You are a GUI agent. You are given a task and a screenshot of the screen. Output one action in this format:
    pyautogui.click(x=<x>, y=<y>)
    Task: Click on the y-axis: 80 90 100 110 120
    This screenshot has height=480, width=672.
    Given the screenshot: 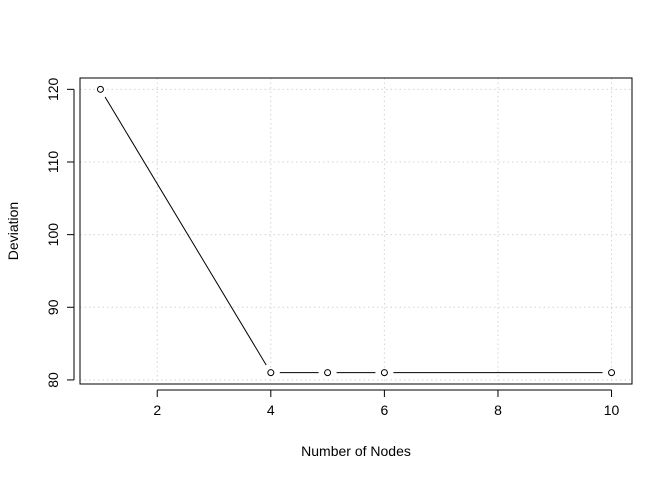 What is the action you would take?
    pyautogui.click(x=60, y=232)
    